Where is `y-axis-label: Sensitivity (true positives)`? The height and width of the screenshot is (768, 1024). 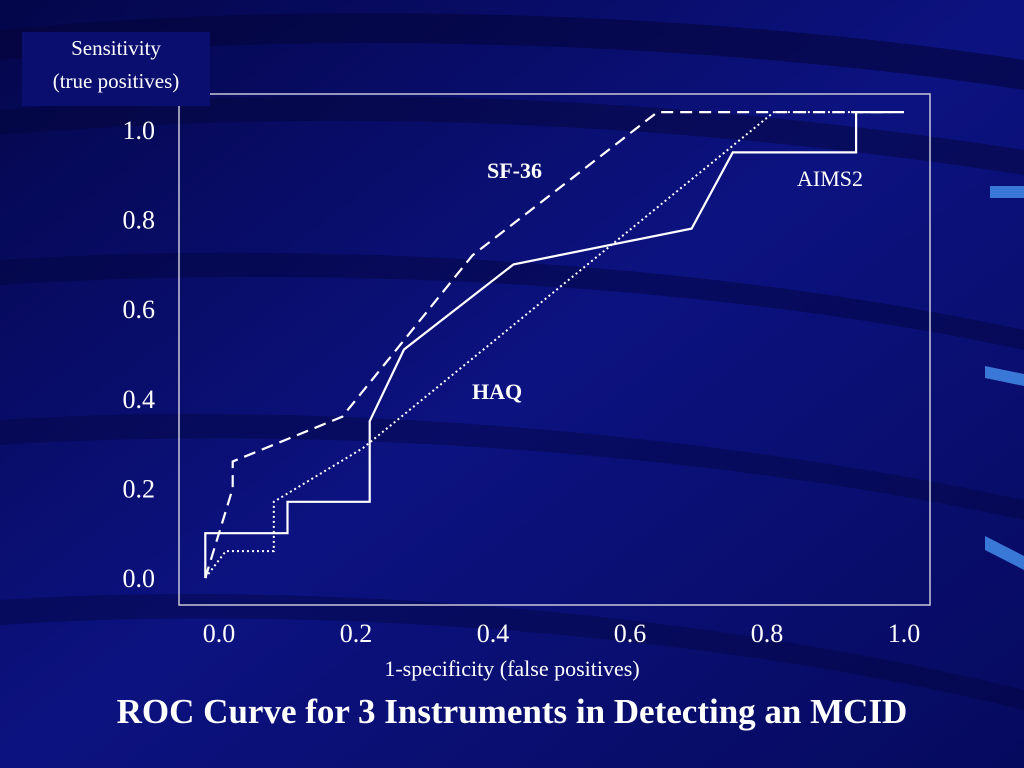 y-axis-label: Sensitivity (true positives) is located at coordinates (116, 69).